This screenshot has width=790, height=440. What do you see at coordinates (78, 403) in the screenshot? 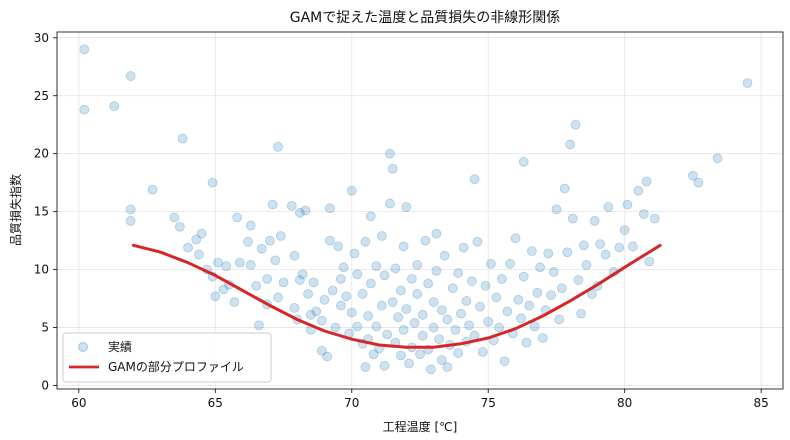
I see `x-tick-label: 60` at bounding box center [78, 403].